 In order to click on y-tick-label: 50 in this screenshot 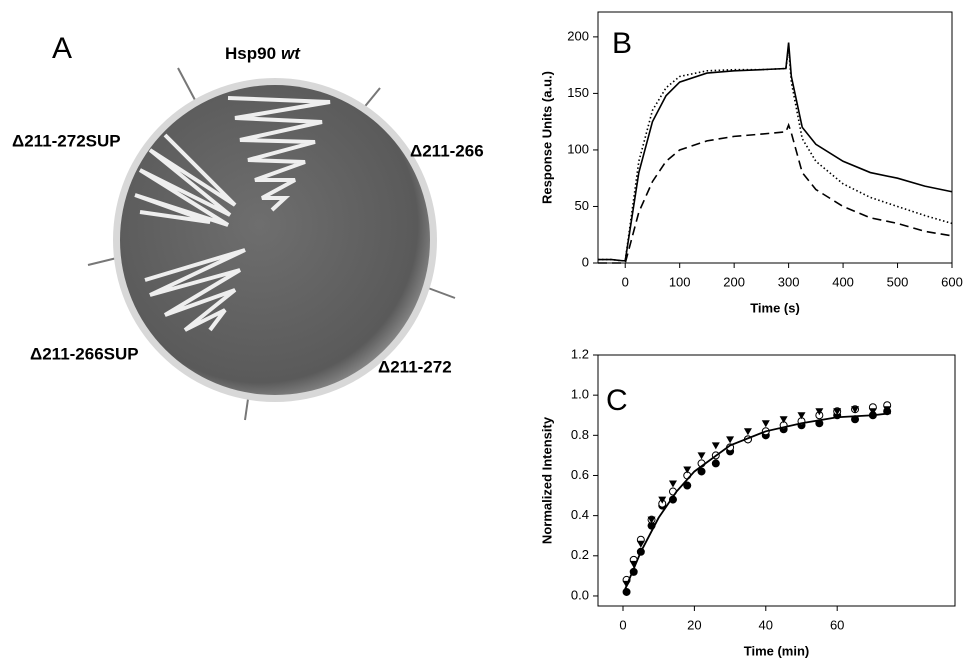, I will do `click(582, 205)`.